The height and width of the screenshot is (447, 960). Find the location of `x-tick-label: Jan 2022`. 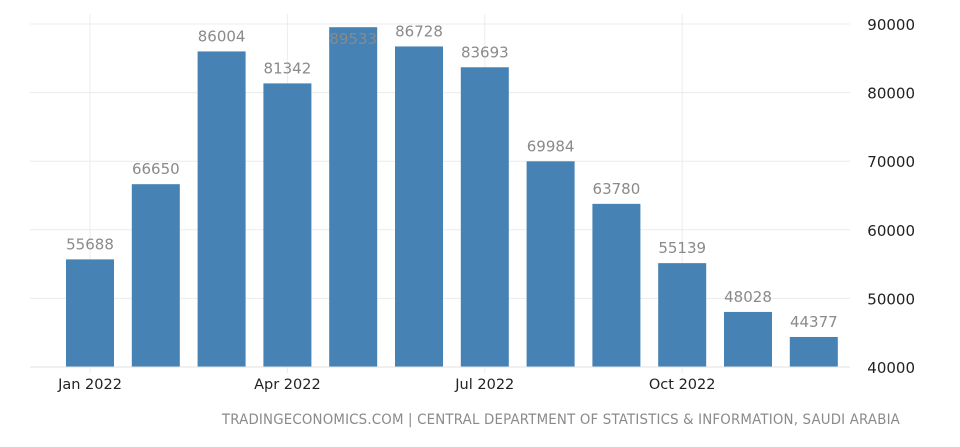

x-tick-label: Jan 2022 is located at coordinates (89, 385).